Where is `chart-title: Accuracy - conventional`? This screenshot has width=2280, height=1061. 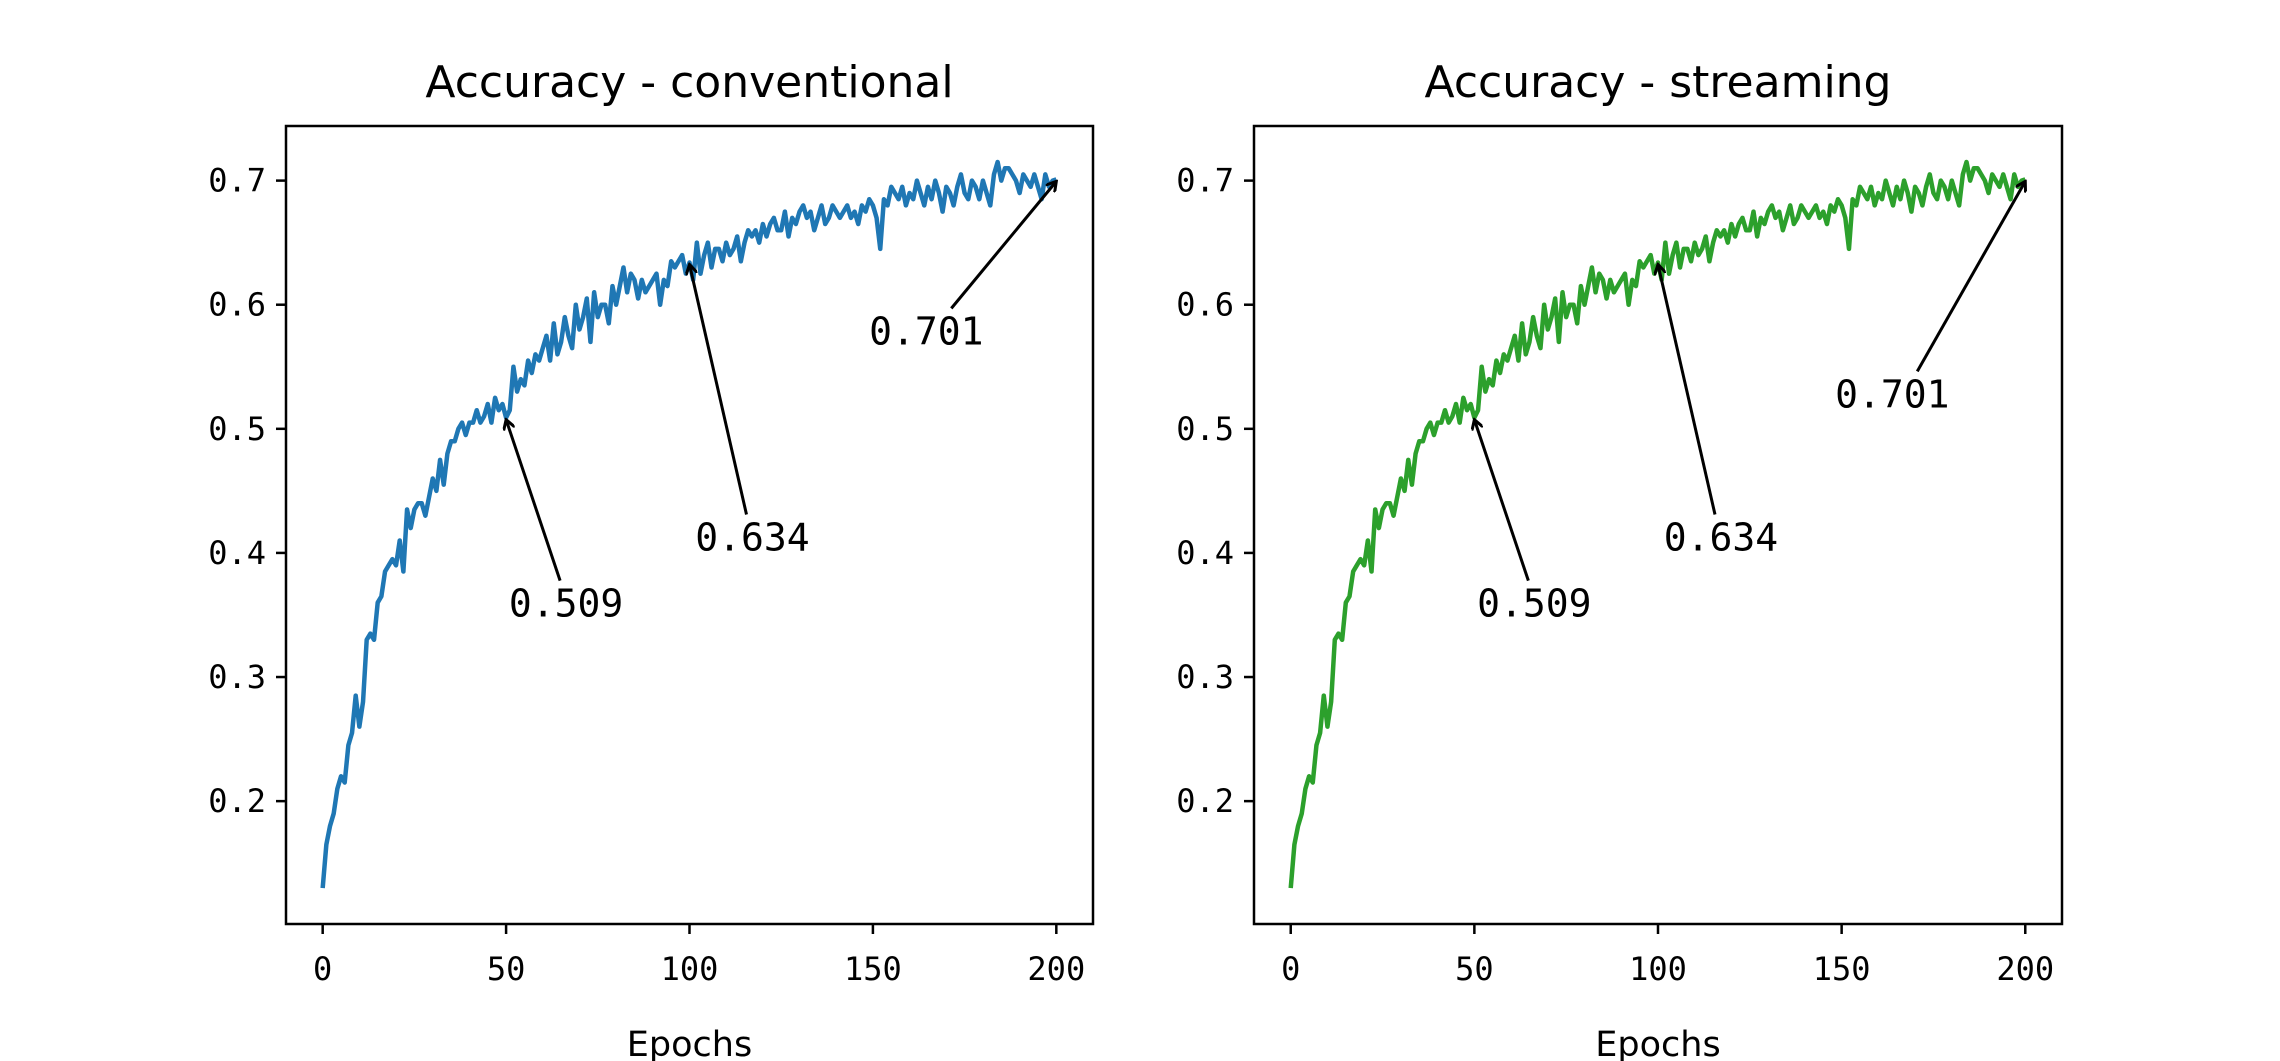 chart-title: Accuracy - conventional is located at coordinates (689, 82).